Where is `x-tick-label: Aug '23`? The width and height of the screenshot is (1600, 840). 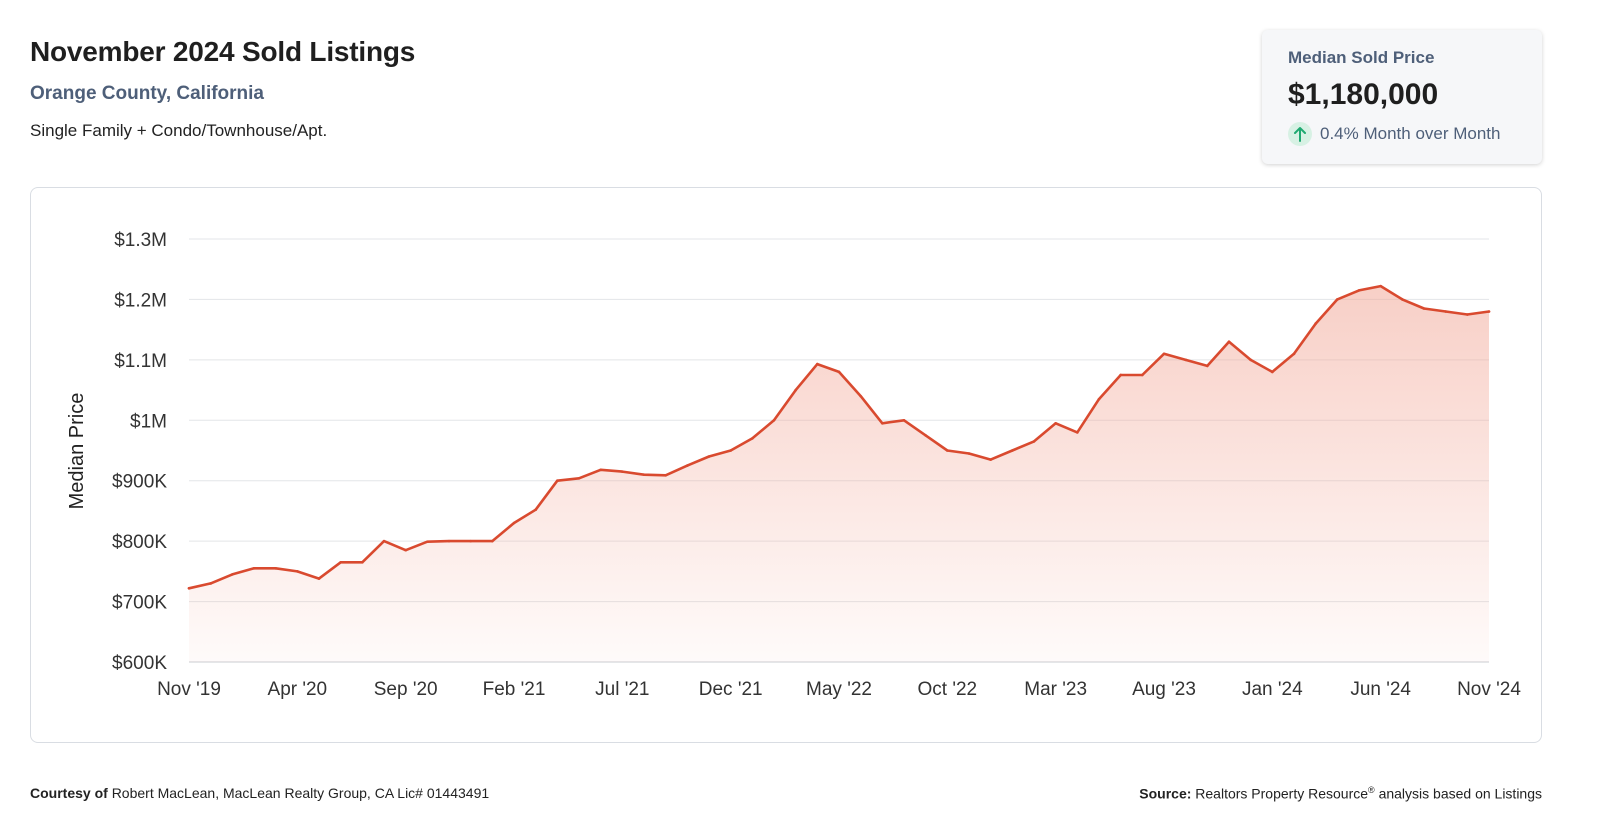 x-tick-label: Aug '23 is located at coordinates (1164, 689).